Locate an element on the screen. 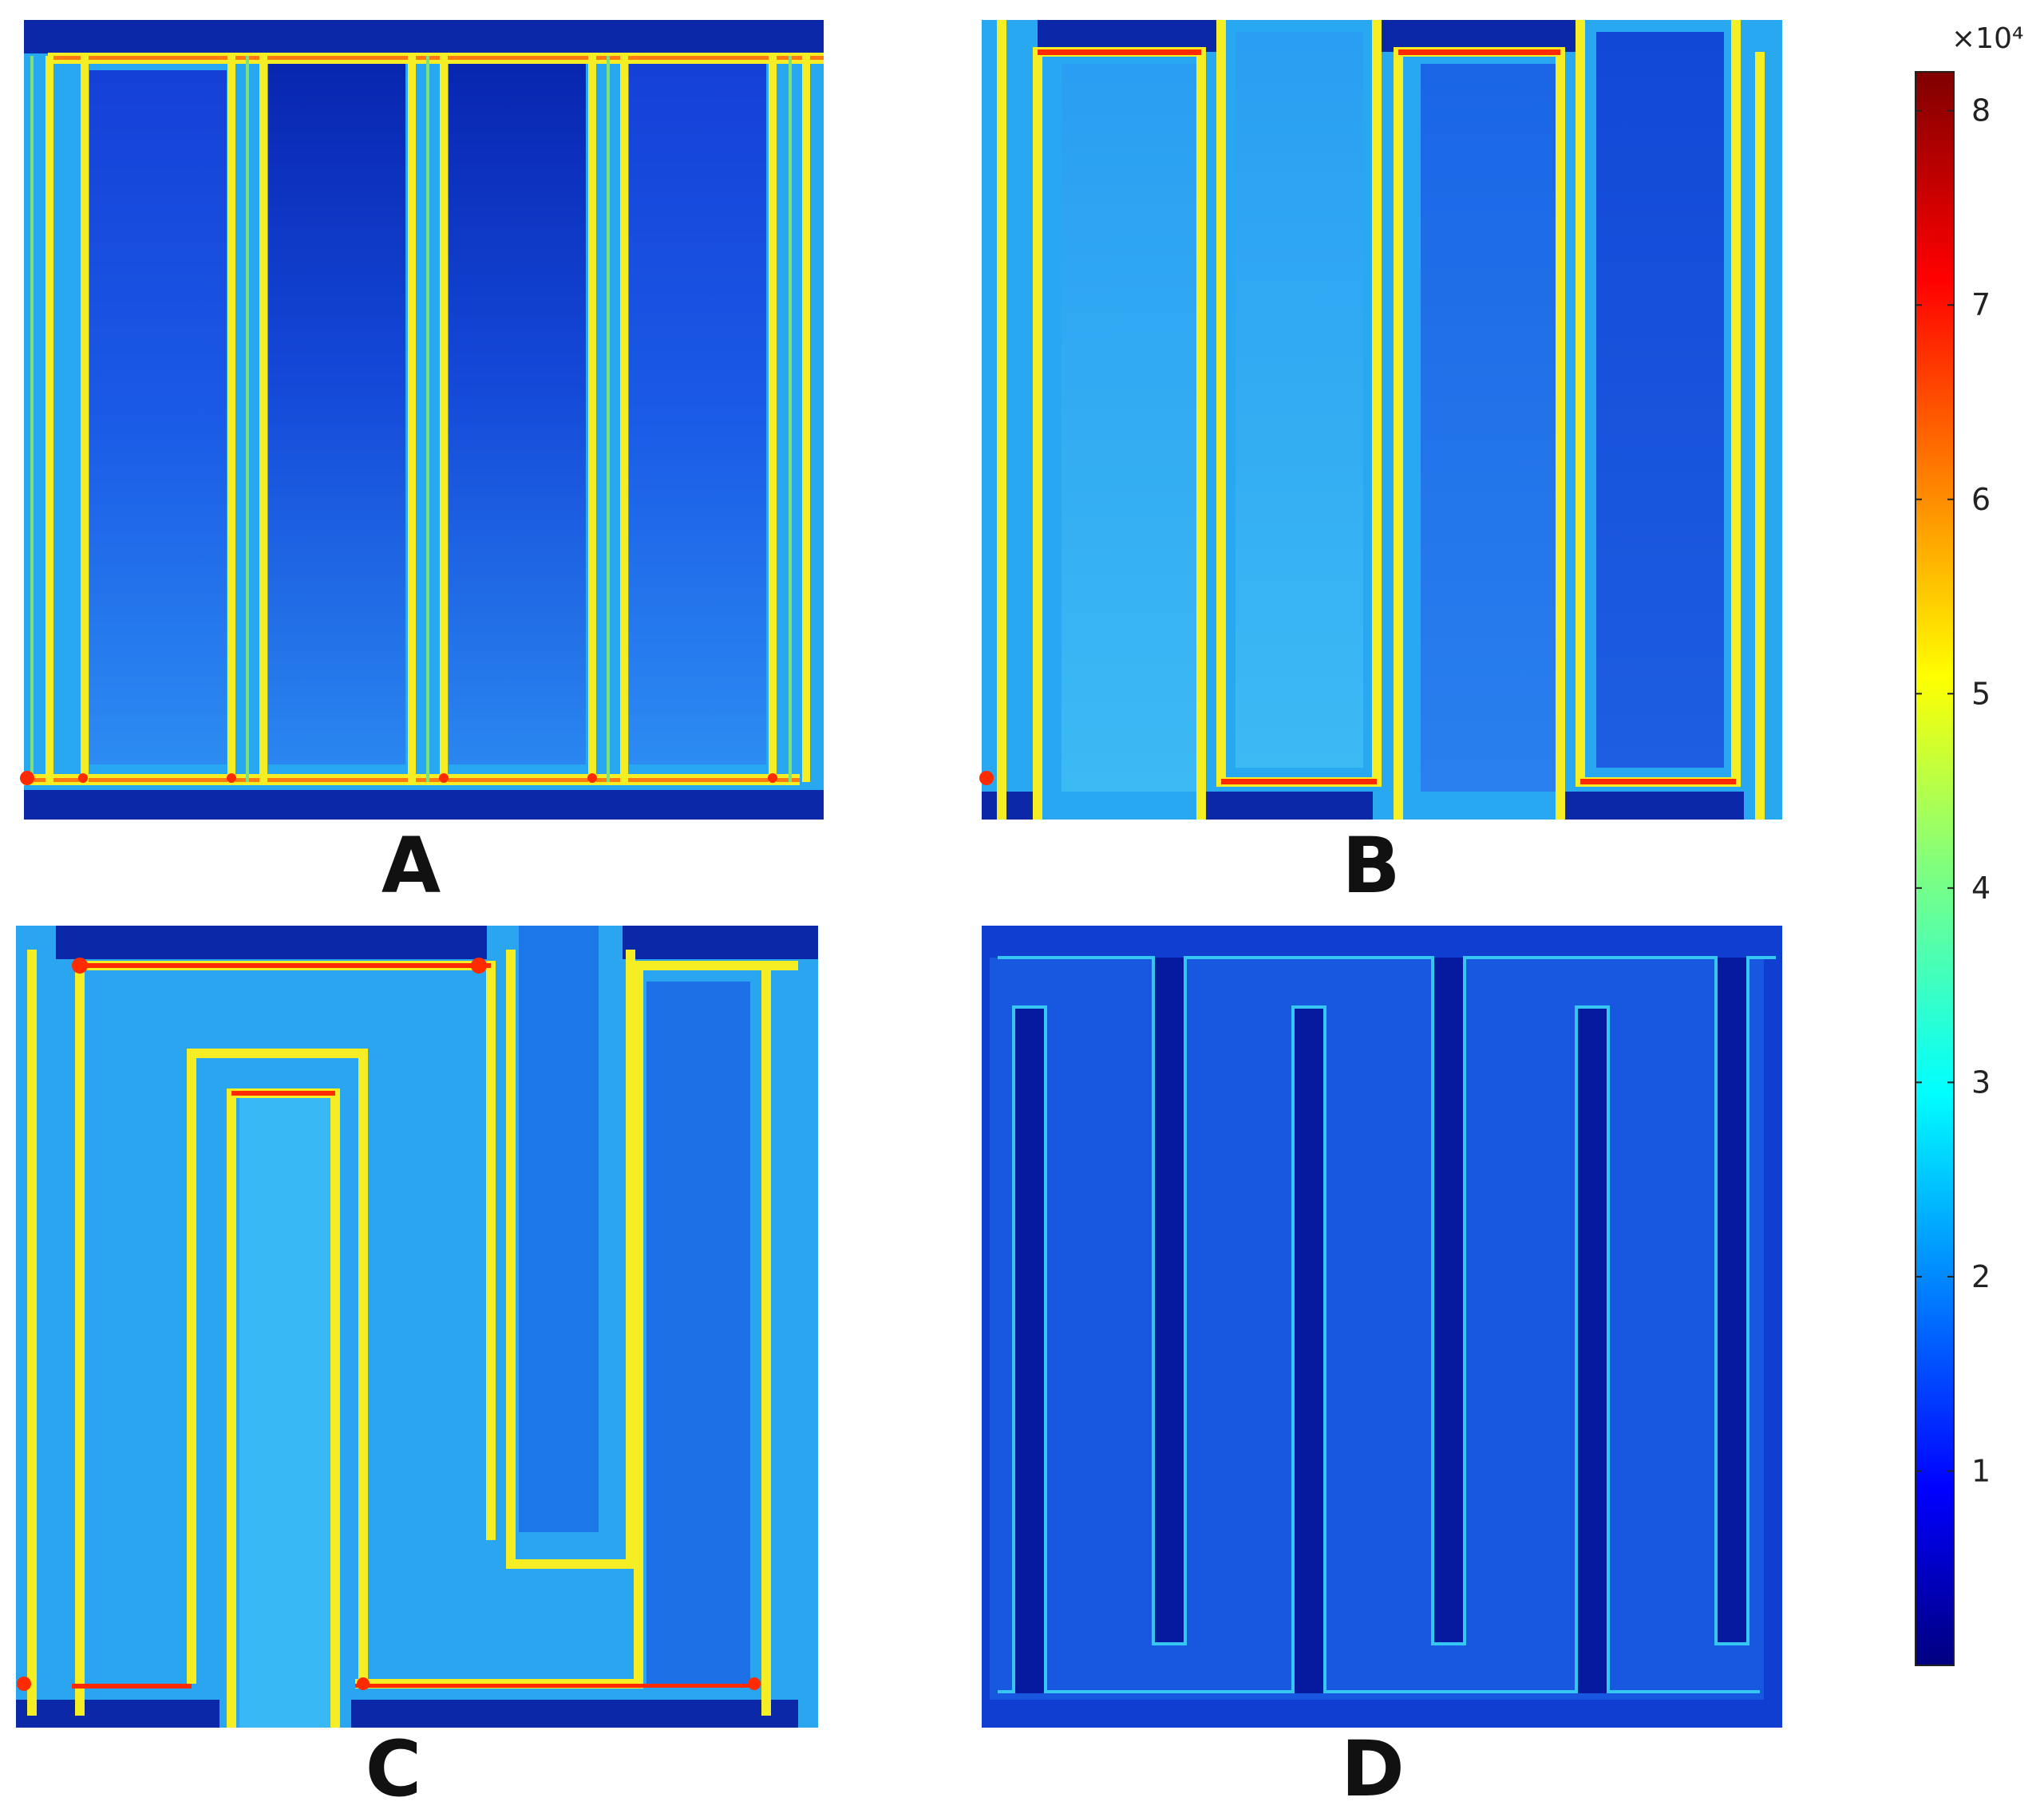  panel-c-label: C is located at coordinates (393, 1769).